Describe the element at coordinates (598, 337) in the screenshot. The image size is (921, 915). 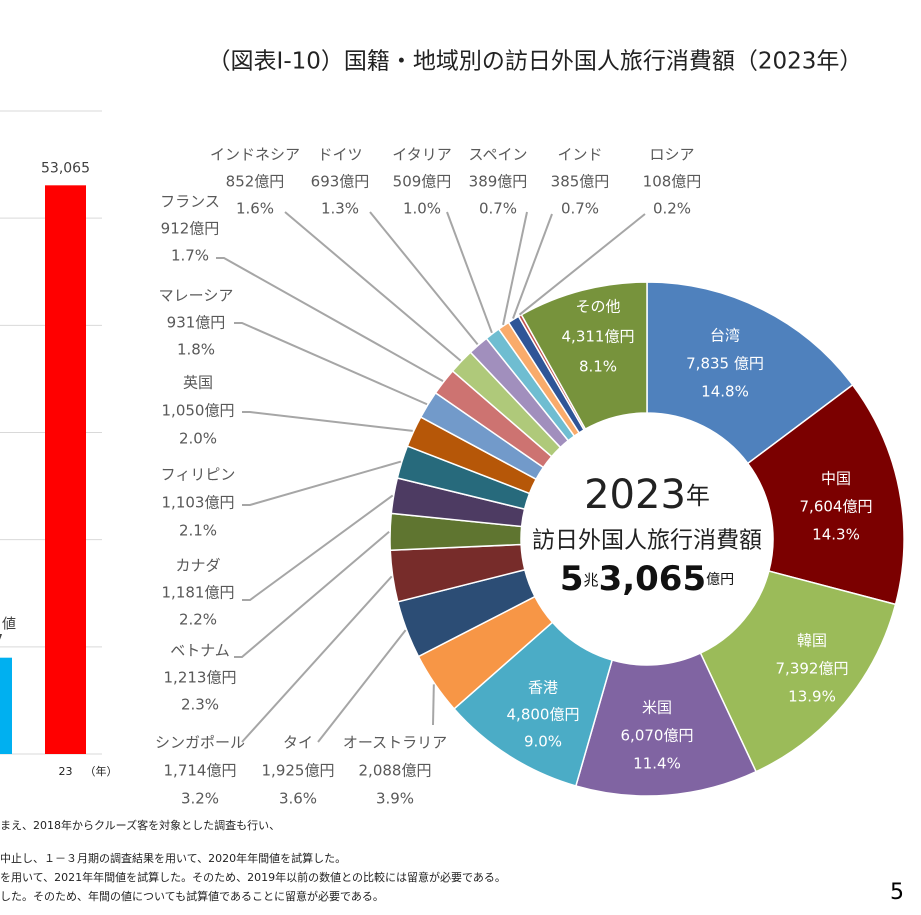
I see `segment-value: 4,311億円` at that location.